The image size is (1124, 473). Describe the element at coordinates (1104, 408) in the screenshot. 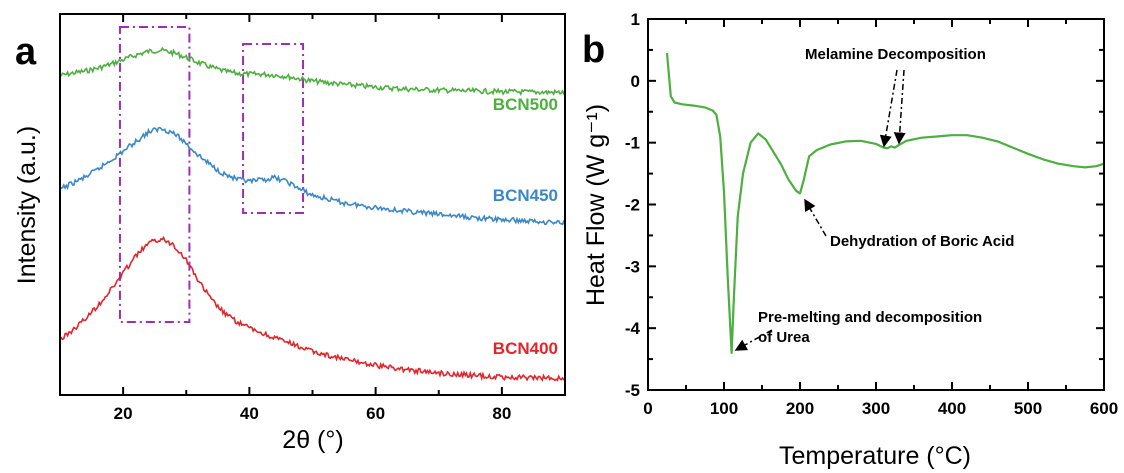

I see `x-tick-label: 600` at that location.